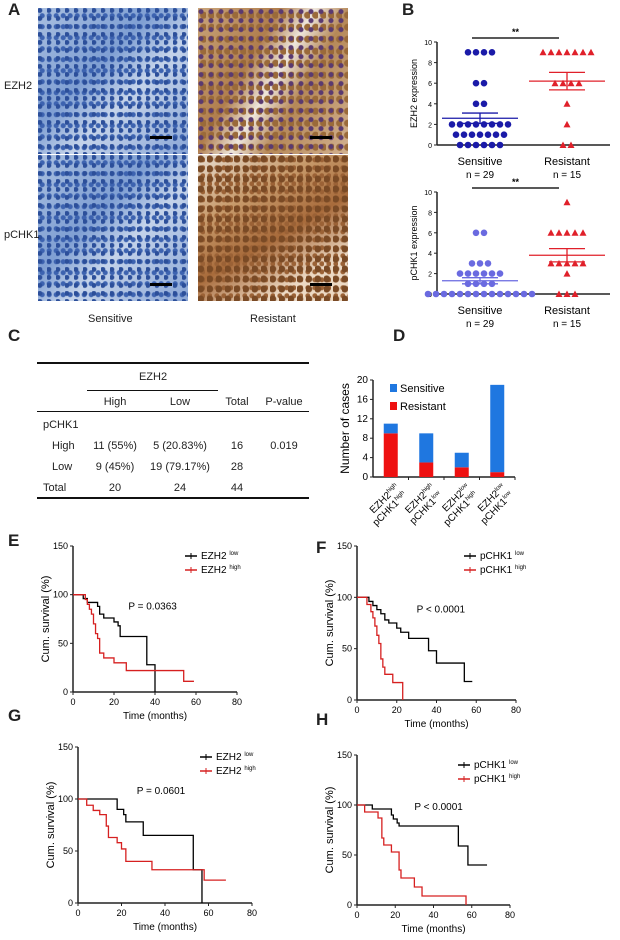  Describe the element at coordinates (61, 425) in the screenshot. I see `table-section: pCHK1` at that location.